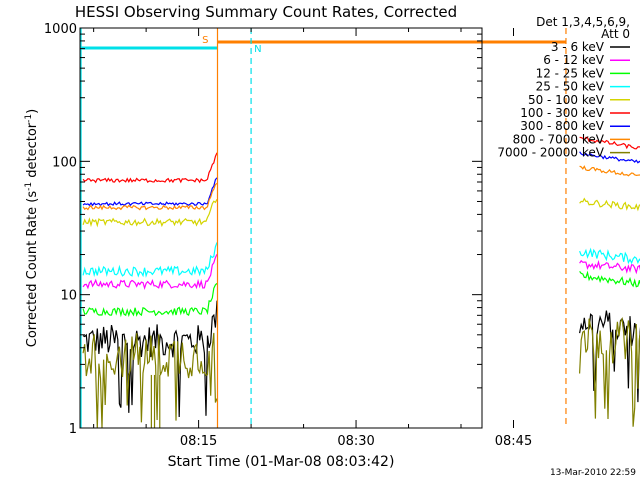 This screenshot has height=480, width=640. What do you see at coordinates (32, 152) in the screenshot?
I see `y-label-mid: detector` at bounding box center [32, 152].